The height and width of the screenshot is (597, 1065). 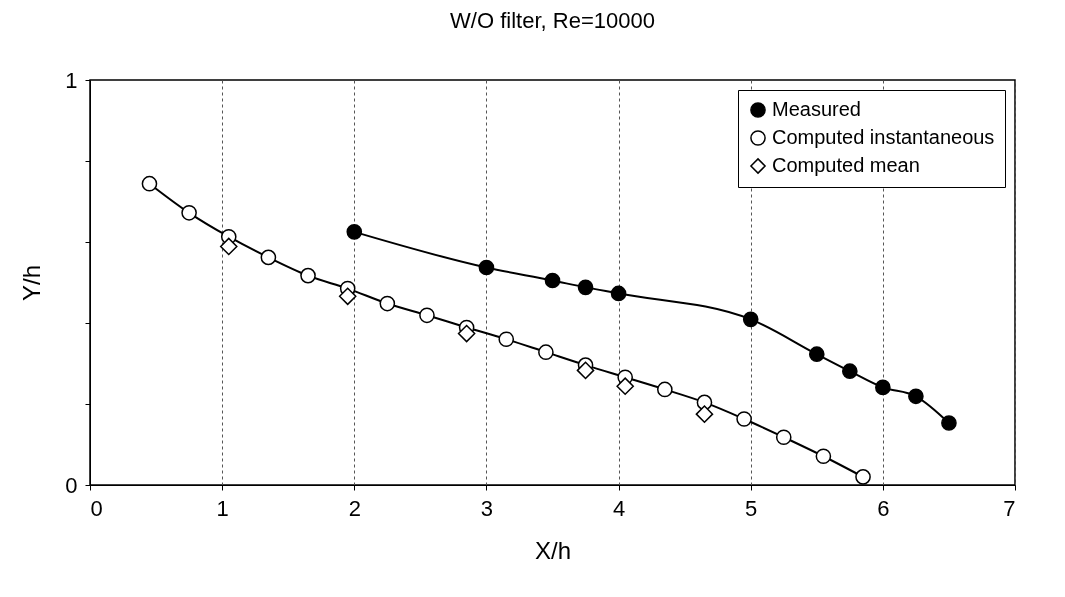 What do you see at coordinates (96, 508) in the screenshot?
I see `x-tick-label: 0` at bounding box center [96, 508].